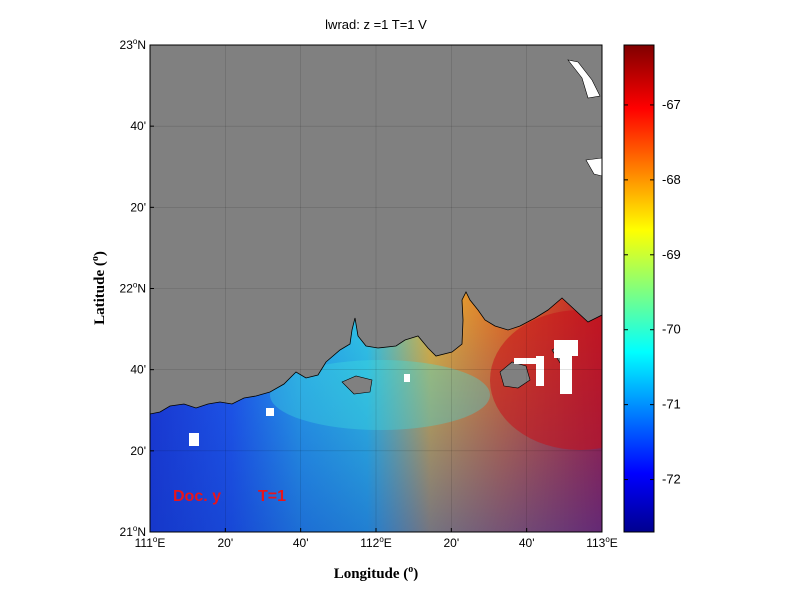 This screenshot has height=600, width=800. I want to click on colorbar-tick-label: -70, so click(671, 329).